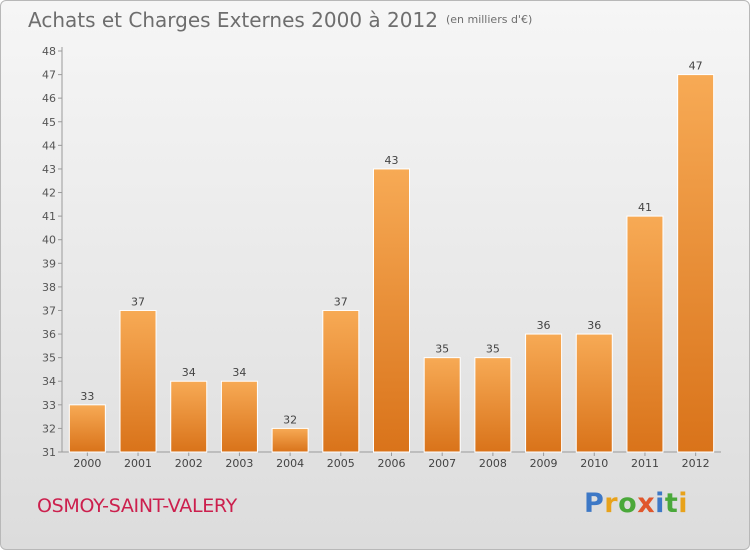  Describe the element at coordinates (544, 393) in the screenshot. I see `bar-2009` at that location.